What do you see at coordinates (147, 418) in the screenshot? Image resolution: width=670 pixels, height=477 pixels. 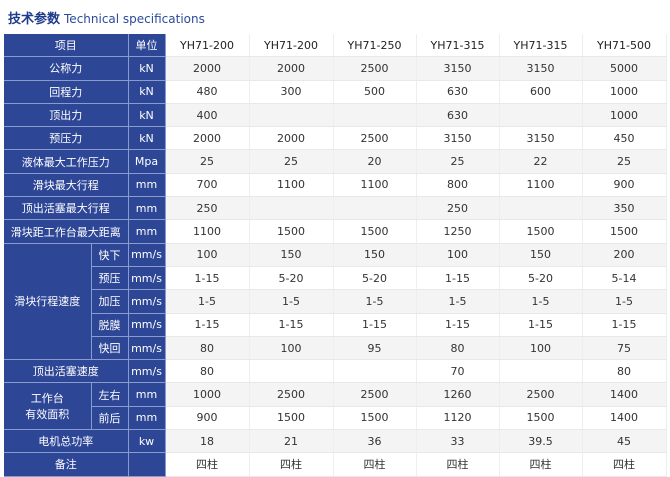 I see `table-area-unit-cell: mm` at bounding box center [147, 418].